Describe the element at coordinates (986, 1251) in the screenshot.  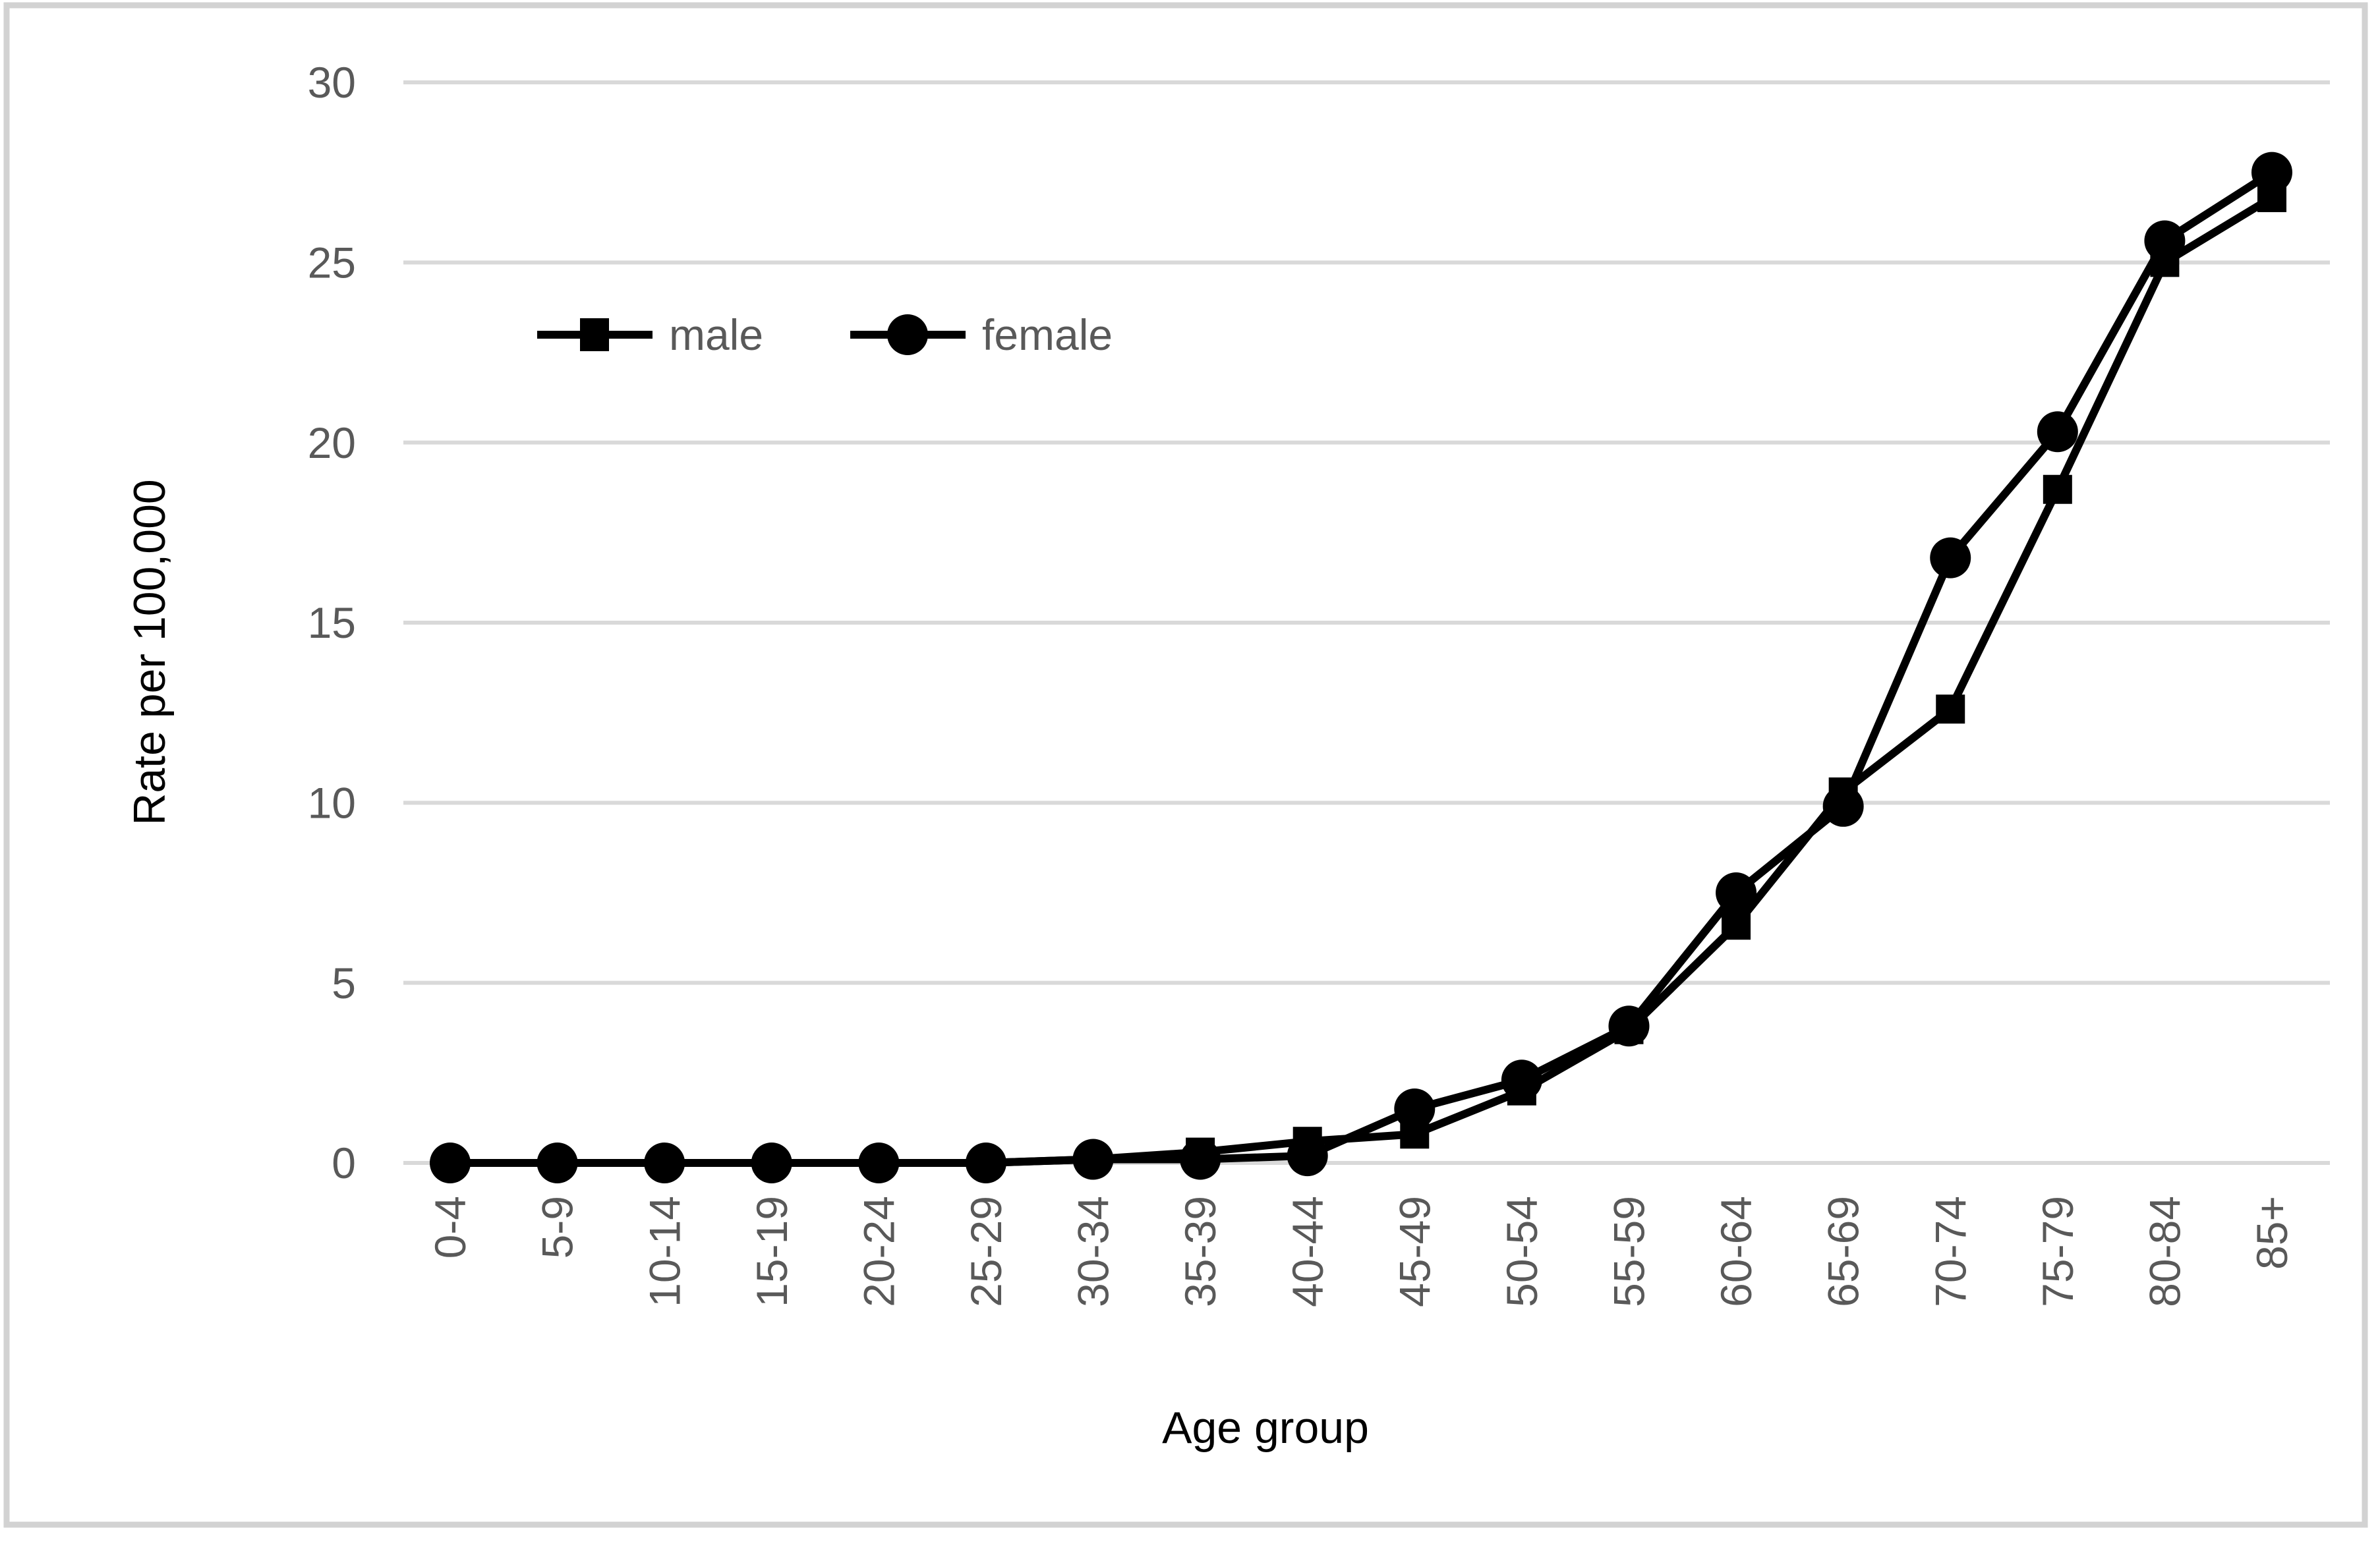
I see `x-tick-label: 25-29` at that location.